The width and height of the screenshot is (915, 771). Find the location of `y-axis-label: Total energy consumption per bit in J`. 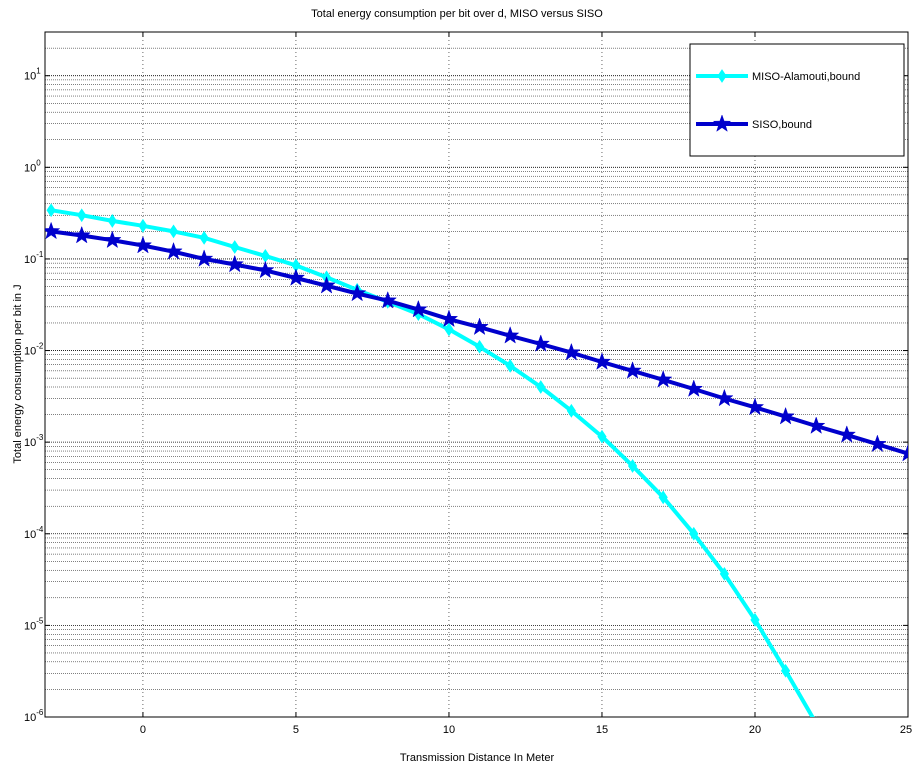

y-axis-label: Total energy consumption per bit in J is located at coordinates (18, 373).